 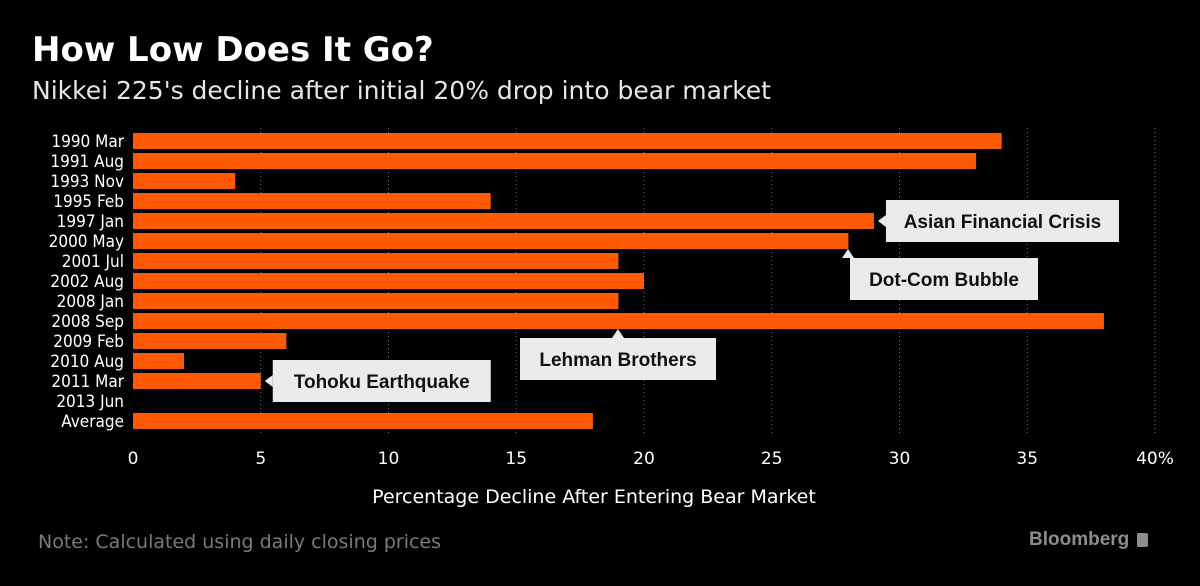 What do you see at coordinates (900, 459) in the screenshot?
I see `x-tick-label: 30` at bounding box center [900, 459].